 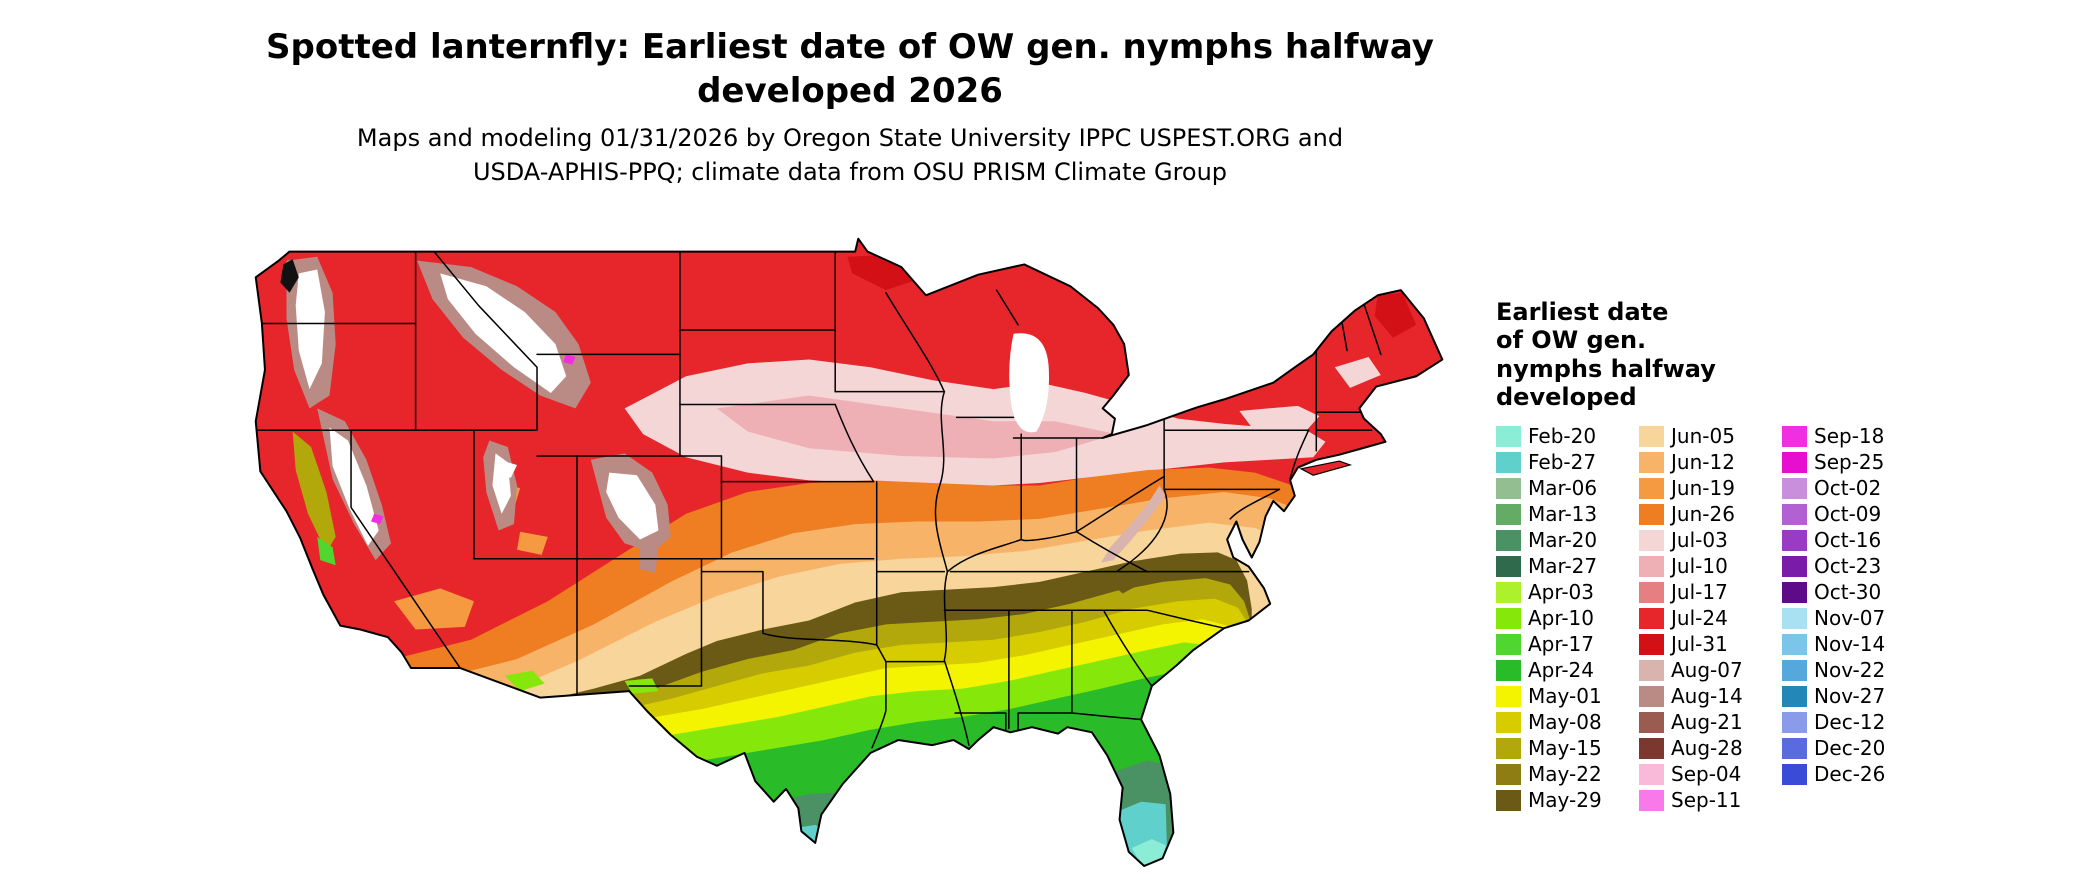 I want to click on legend-label: Dec-12, so click(x=1850, y=722).